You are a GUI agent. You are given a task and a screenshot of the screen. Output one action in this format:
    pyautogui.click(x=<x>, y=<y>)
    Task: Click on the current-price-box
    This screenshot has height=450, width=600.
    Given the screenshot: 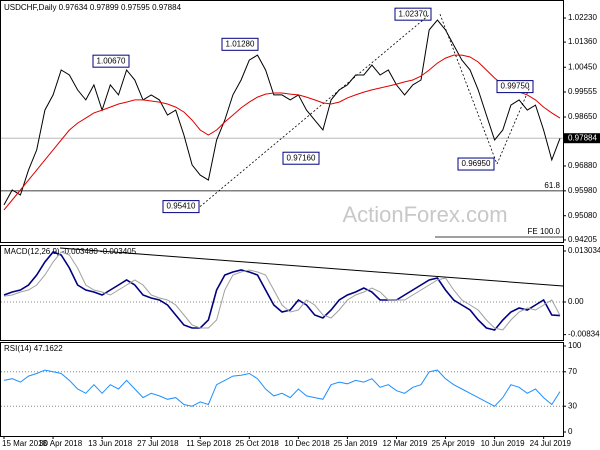 What is the action you would take?
    pyautogui.click(x=581, y=138)
    